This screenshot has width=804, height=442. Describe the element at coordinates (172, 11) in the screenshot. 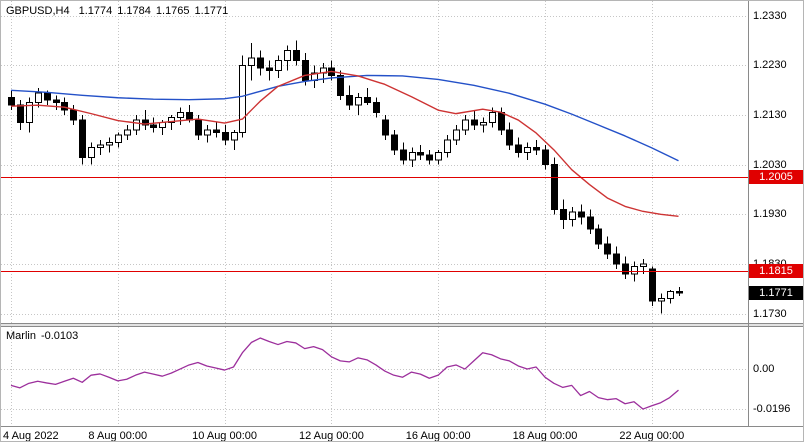

I see `quote-low-value: 1.1765` at that location.